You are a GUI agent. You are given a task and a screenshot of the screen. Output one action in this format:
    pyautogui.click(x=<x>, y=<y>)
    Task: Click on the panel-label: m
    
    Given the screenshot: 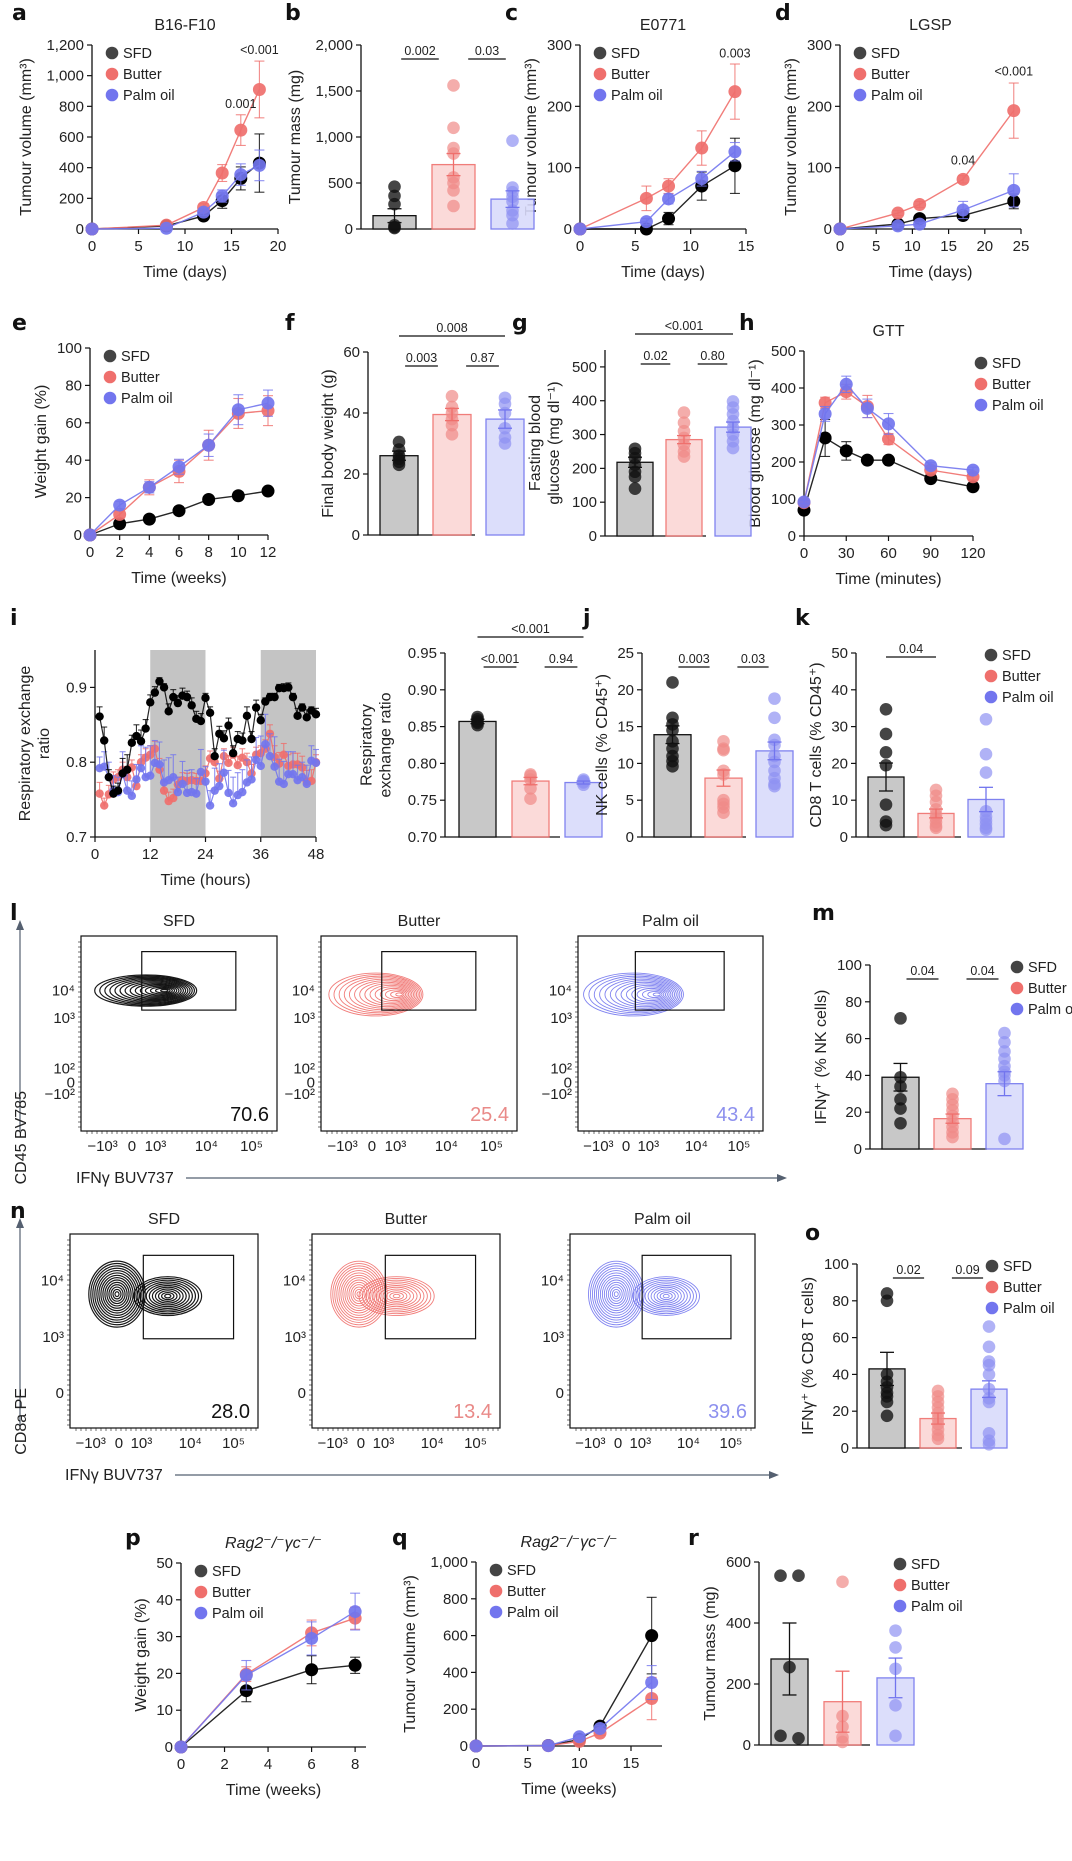 What is the action you would take?
    pyautogui.click(x=823, y=913)
    